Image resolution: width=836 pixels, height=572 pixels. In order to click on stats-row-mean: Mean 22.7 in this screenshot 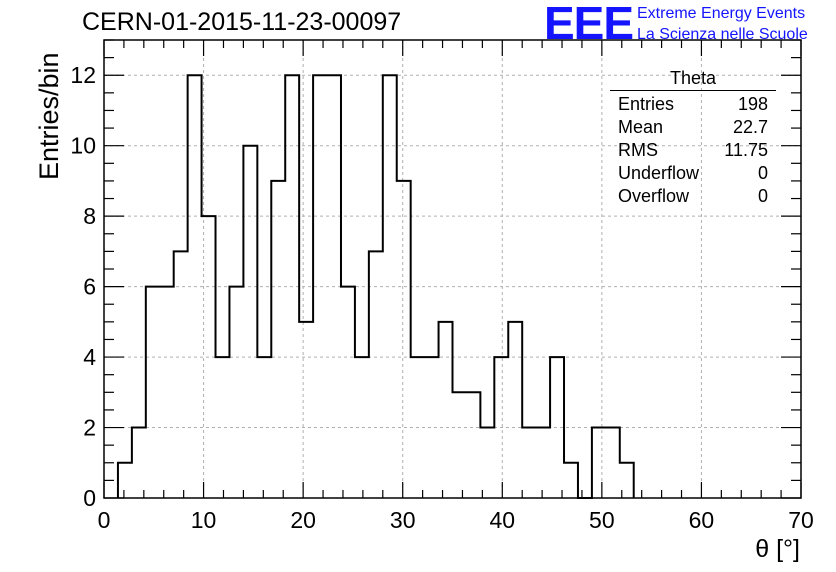, I will do `click(693, 127)`.